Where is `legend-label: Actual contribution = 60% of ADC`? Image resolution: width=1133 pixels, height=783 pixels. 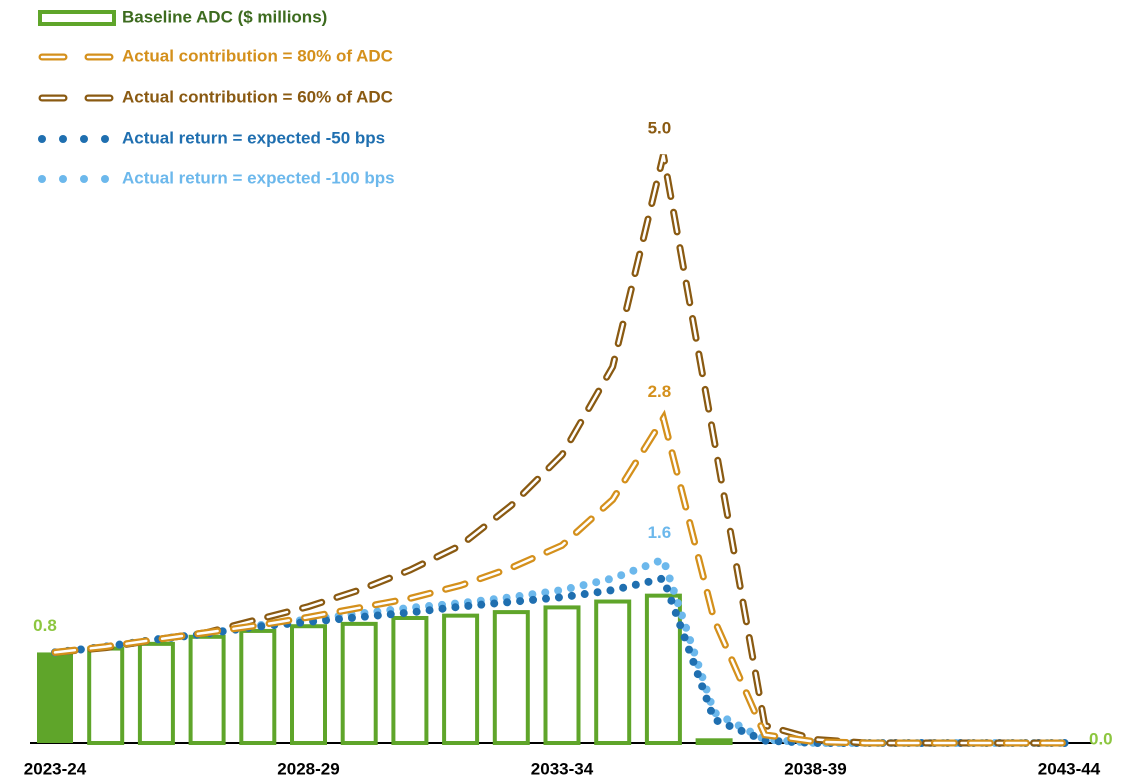 legend-label: Actual contribution = 60% of ADC is located at coordinates (257, 96).